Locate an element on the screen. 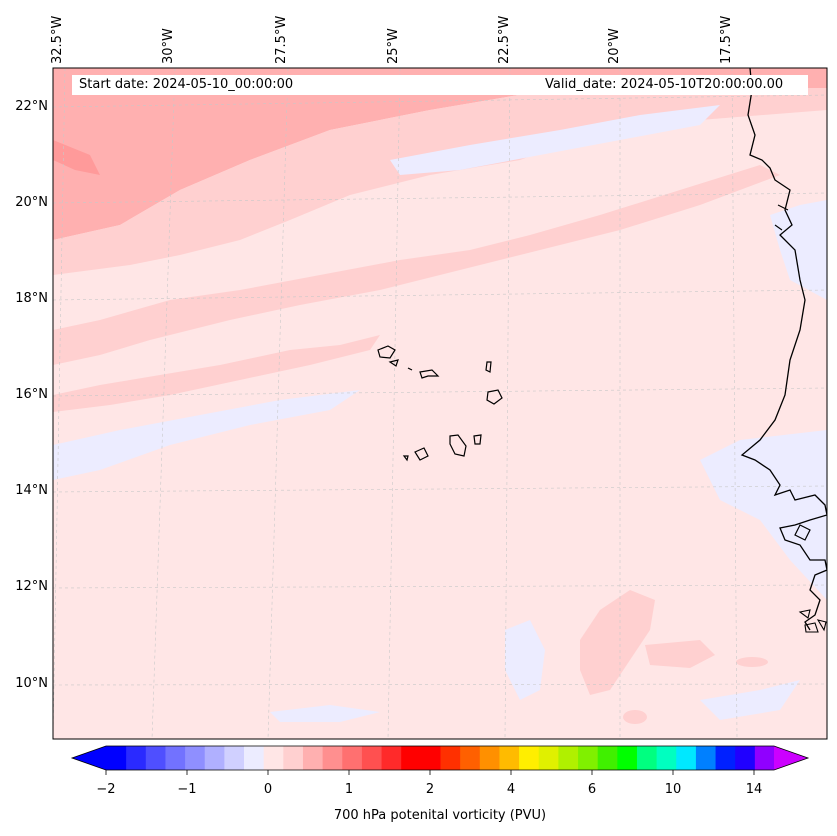  colorbar is located at coordinates (440, 760).